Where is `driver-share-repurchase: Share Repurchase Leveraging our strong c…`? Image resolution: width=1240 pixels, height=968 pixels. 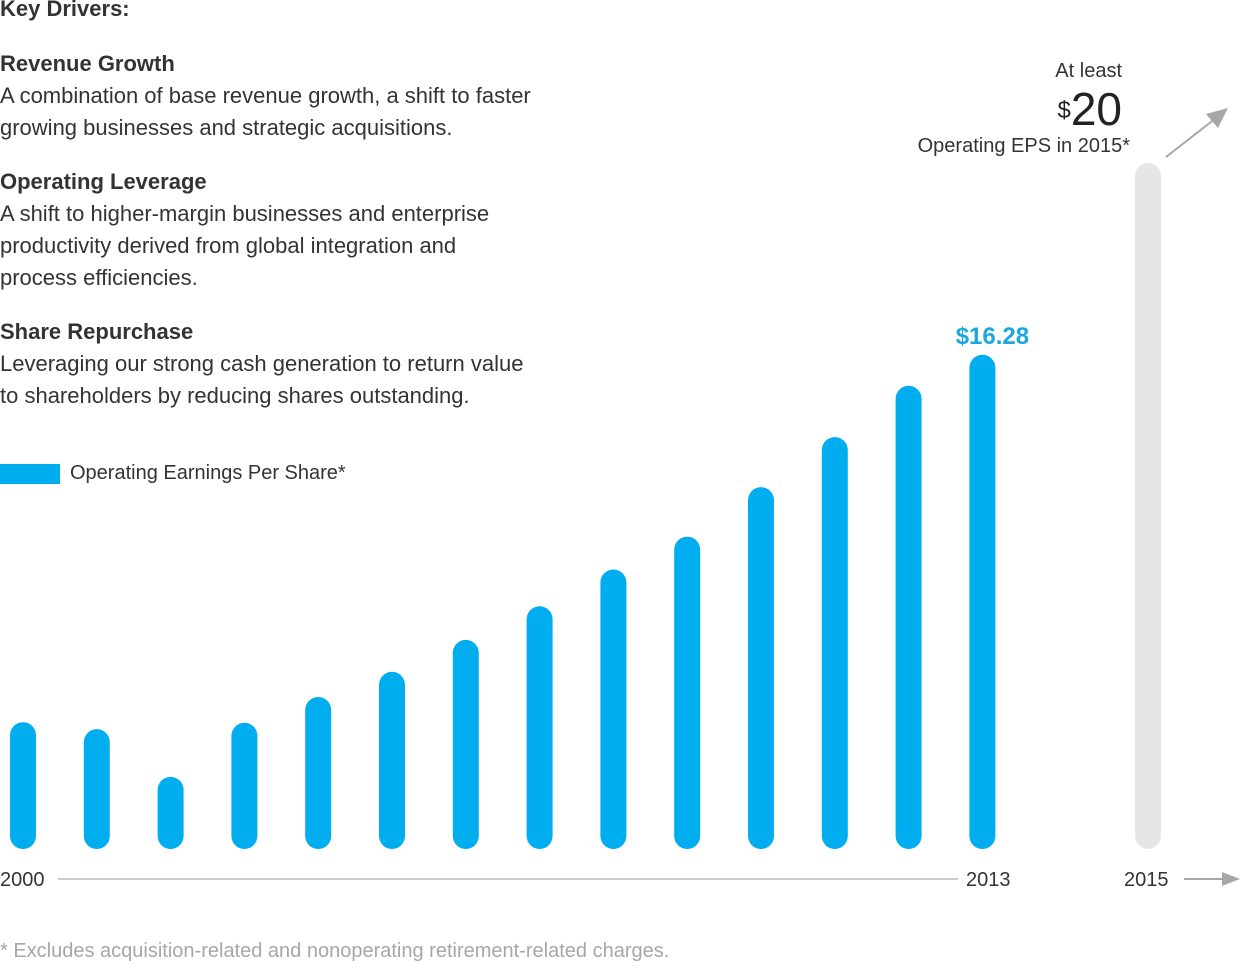
driver-share-repurchase: Share Repurchase Leveraging our strong c… is located at coordinates (300, 364).